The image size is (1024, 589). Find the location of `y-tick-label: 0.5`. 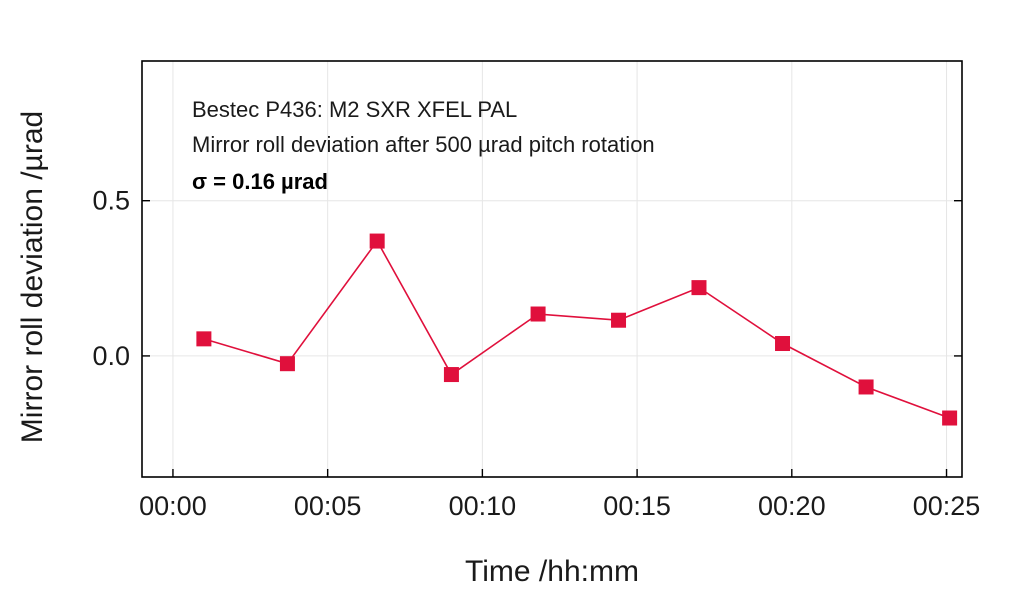

y-tick-label: 0.5 is located at coordinates (111, 201).